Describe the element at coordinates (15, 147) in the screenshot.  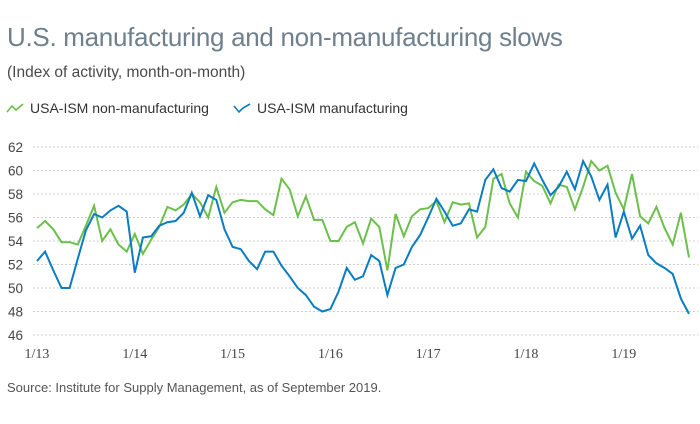
I see `y-tick-label: 62` at that location.